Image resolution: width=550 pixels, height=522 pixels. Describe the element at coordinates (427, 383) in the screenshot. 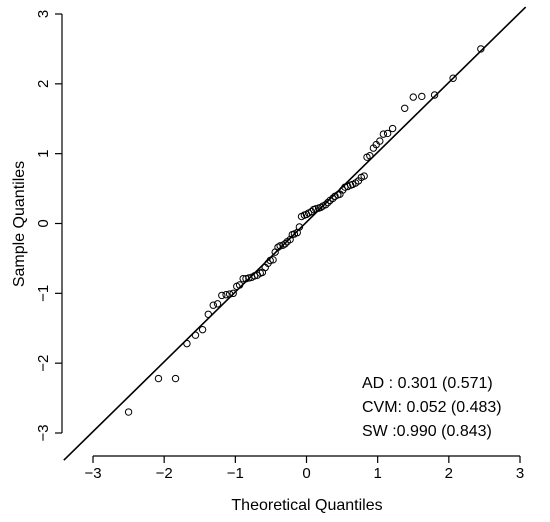

I see `stat-ad: AD : 0.301 (0.571)` at that location.